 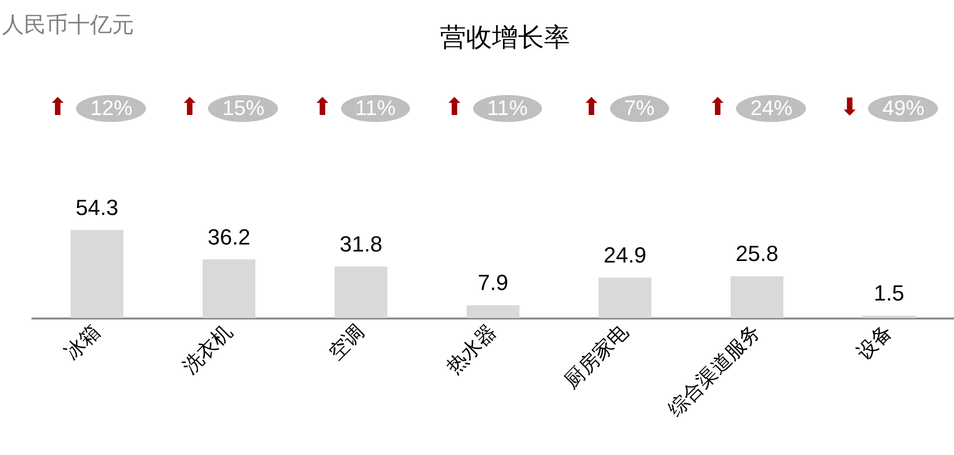 What do you see at coordinates (625, 255) in the screenshot?
I see `data-label: 24.9` at bounding box center [625, 255].